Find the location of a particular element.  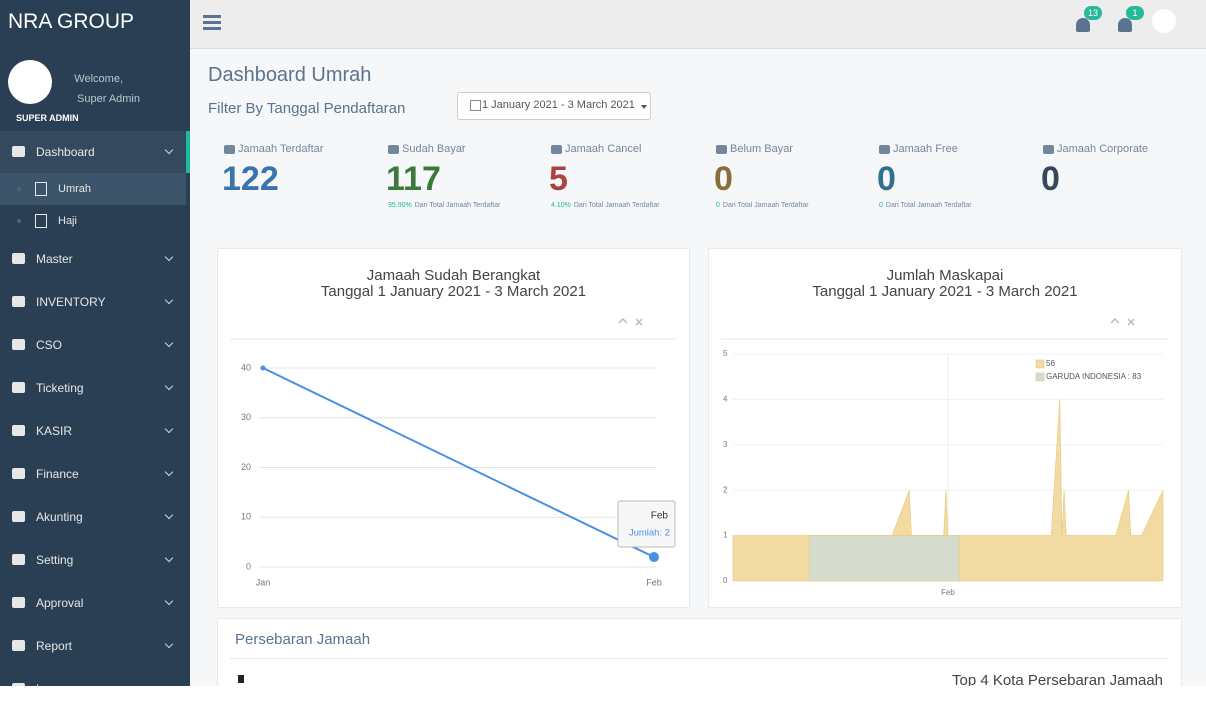

y-tick-label: 40 is located at coordinates (246, 367).